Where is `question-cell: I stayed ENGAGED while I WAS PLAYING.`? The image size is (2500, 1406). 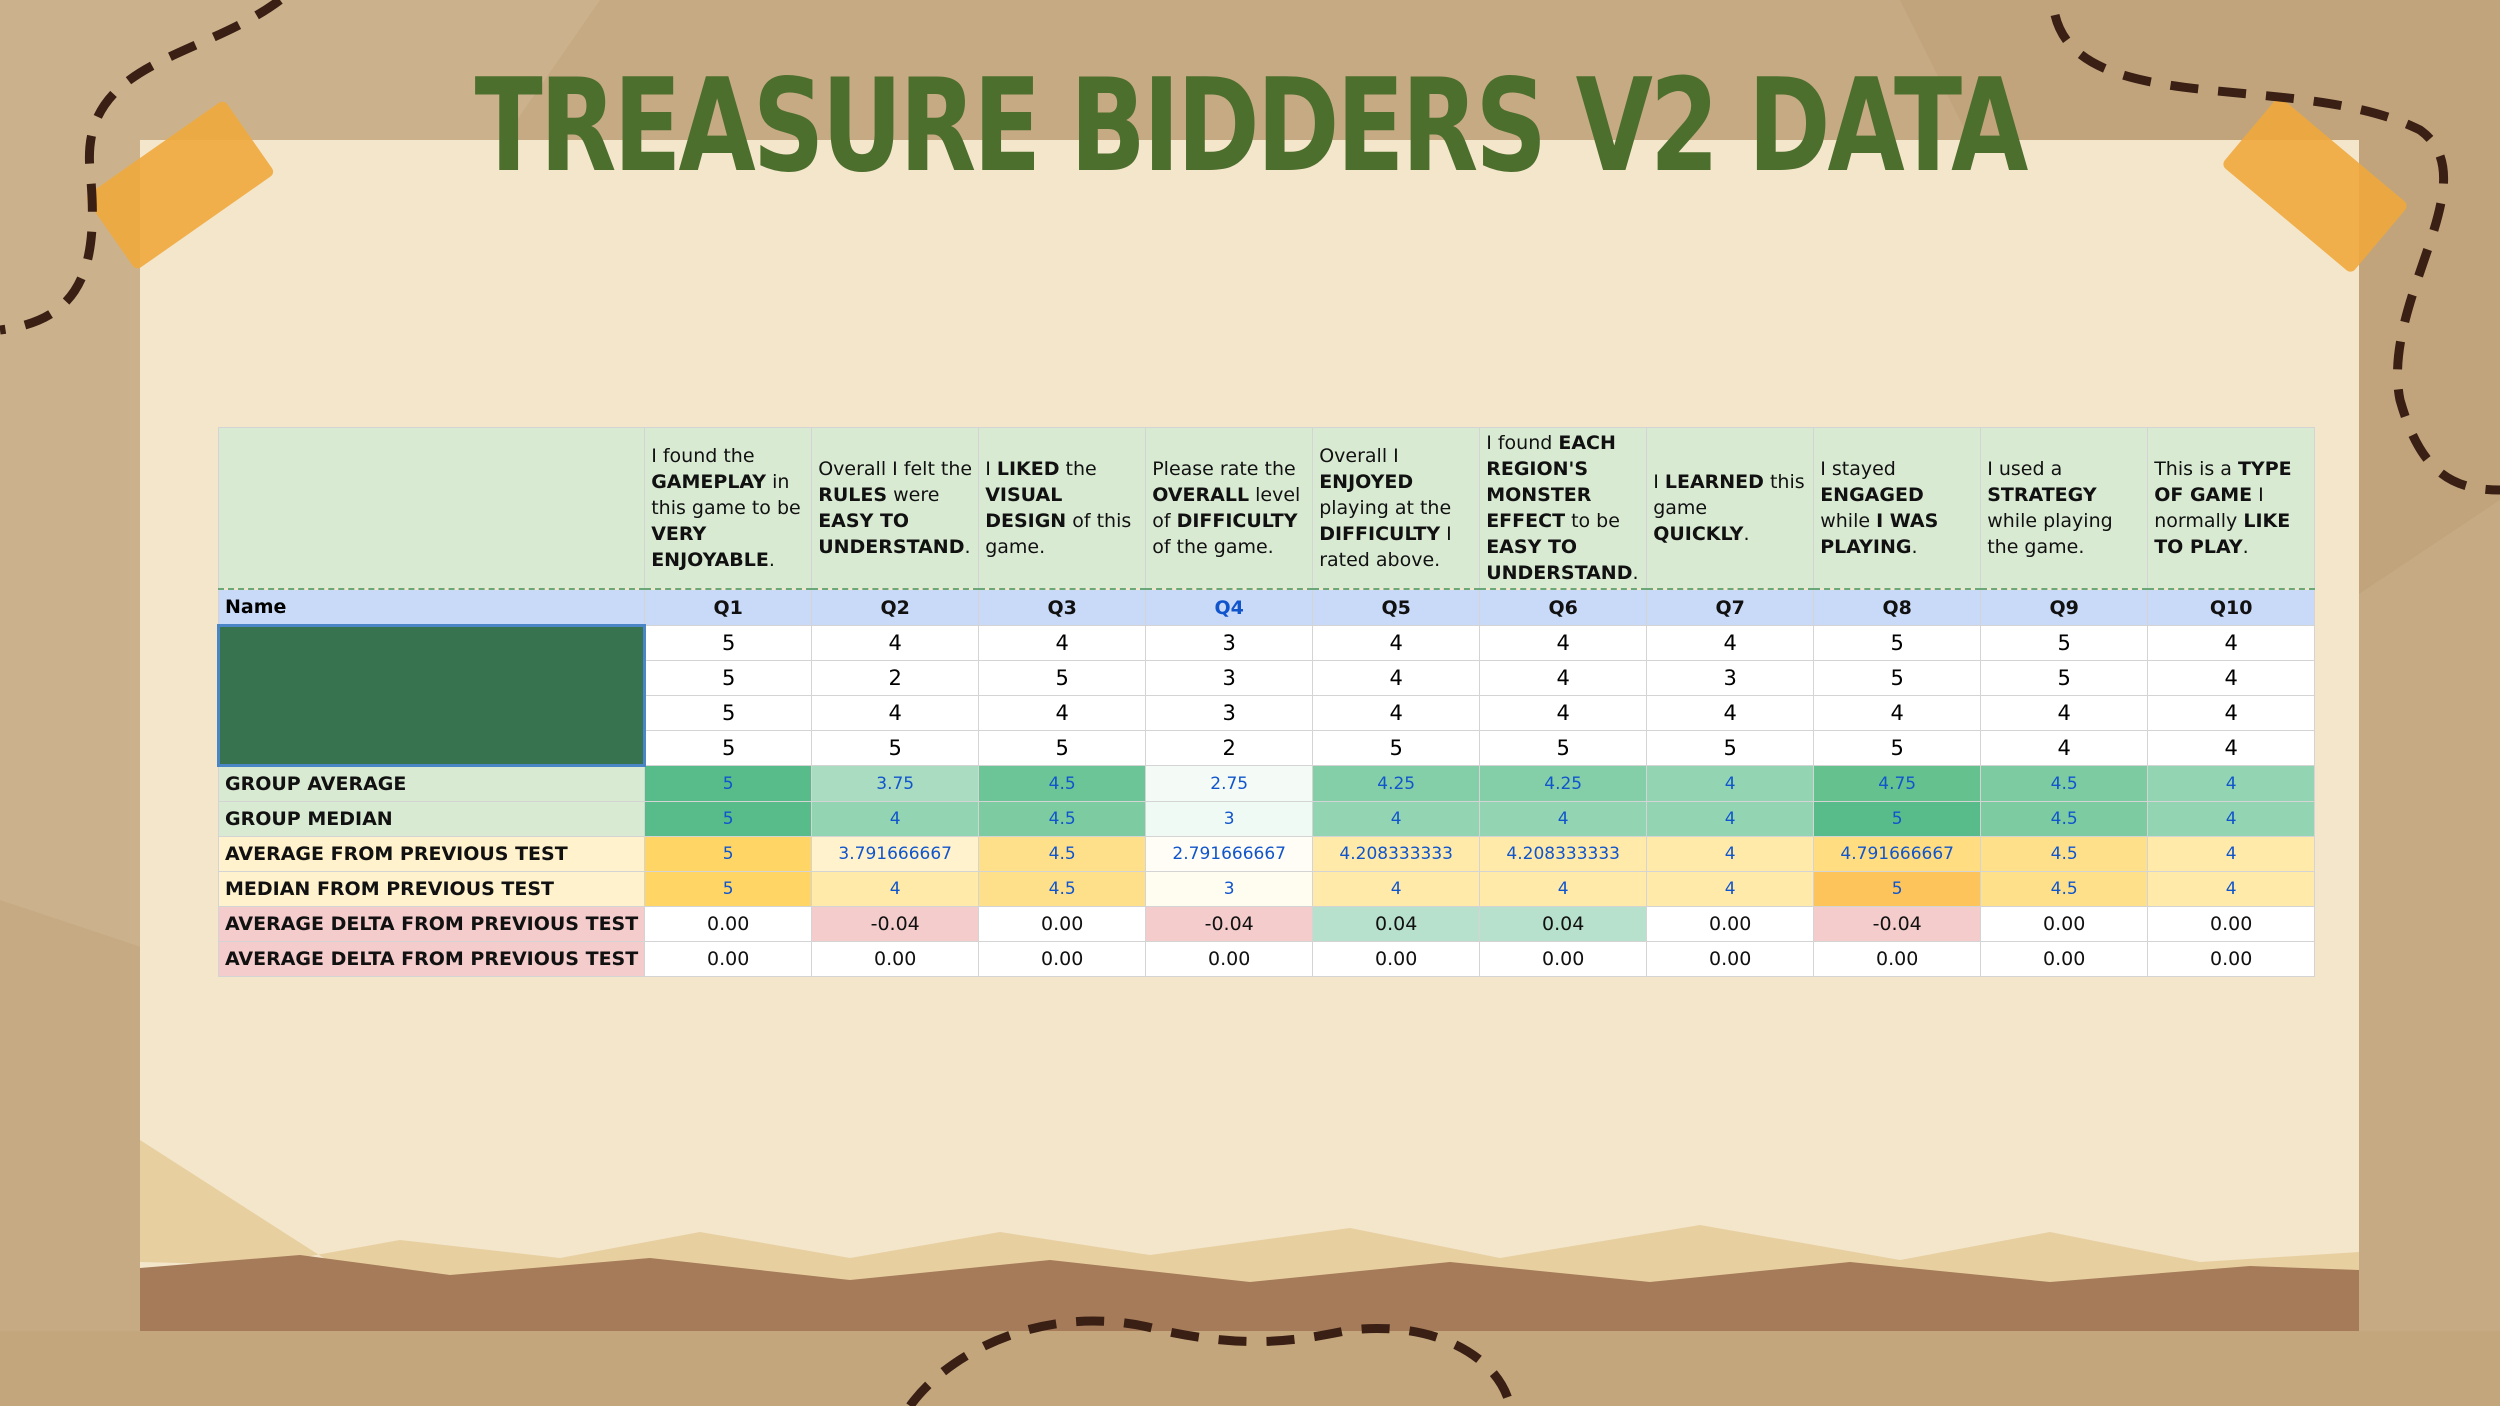 question-cell: I stayed ENGAGED while I WAS PLAYING. is located at coordinates (1897, 508).